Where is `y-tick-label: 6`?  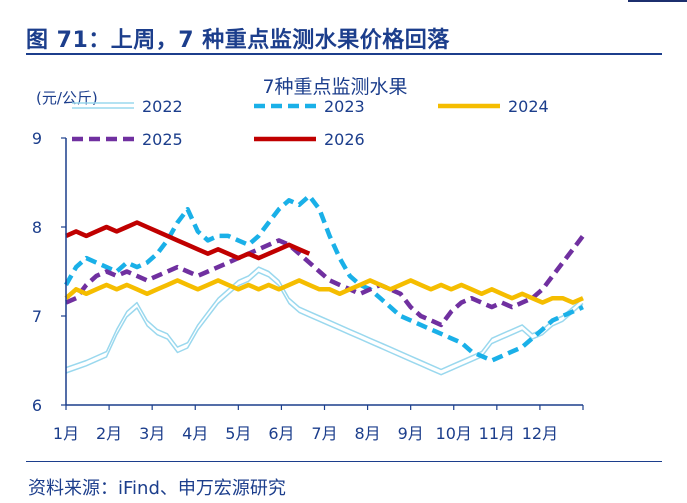 y-tick-label: 6 is located at coordinates (37, 405).